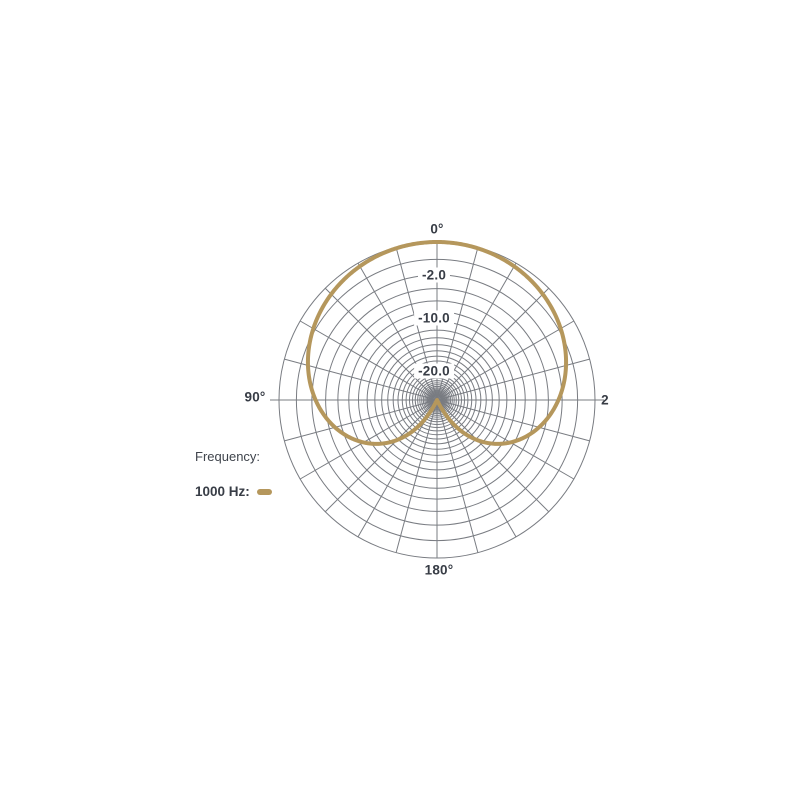 This screenshot has height=800, width=800. Describe the element at coordinates (434, 371) in the screenshot. I see `db-label-minus20: -20.0` at that location.